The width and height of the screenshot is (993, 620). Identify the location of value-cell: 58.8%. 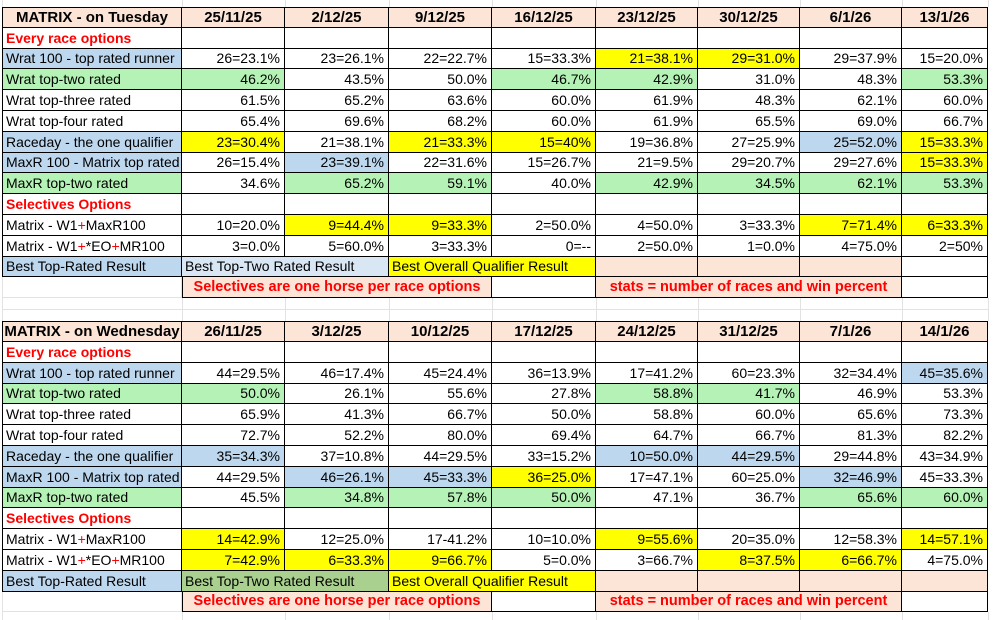
(647, 415).